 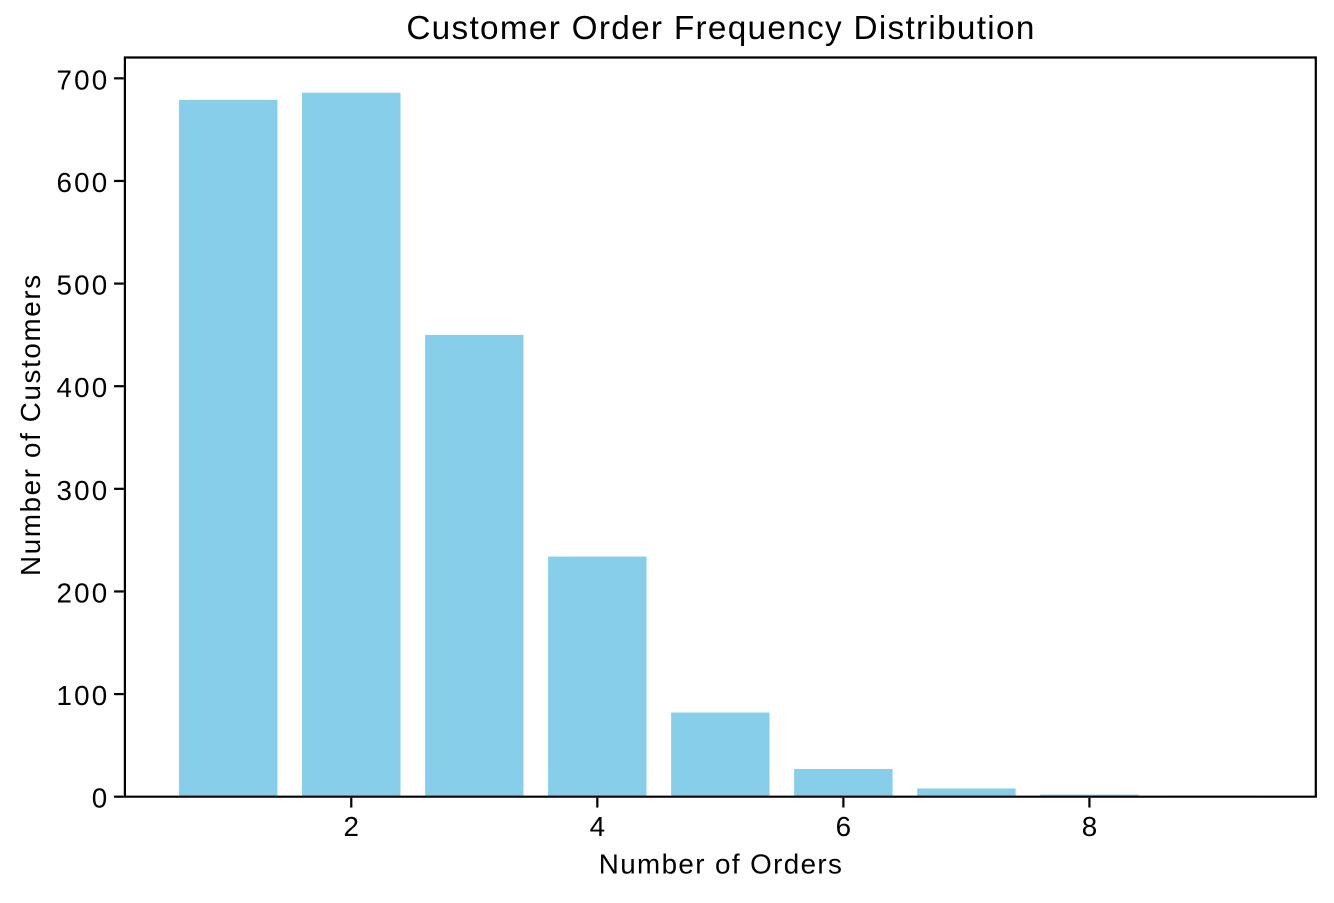 What do you see at coordinates (82, 79) in the screenshot?
I see `svg-text: 700` at bounding box center [82, 79].